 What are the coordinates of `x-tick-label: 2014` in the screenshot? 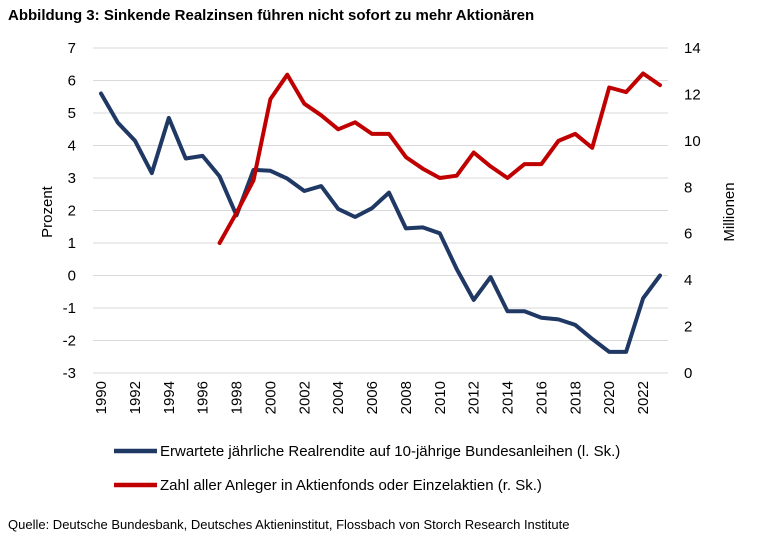 It's located at (508, 397).